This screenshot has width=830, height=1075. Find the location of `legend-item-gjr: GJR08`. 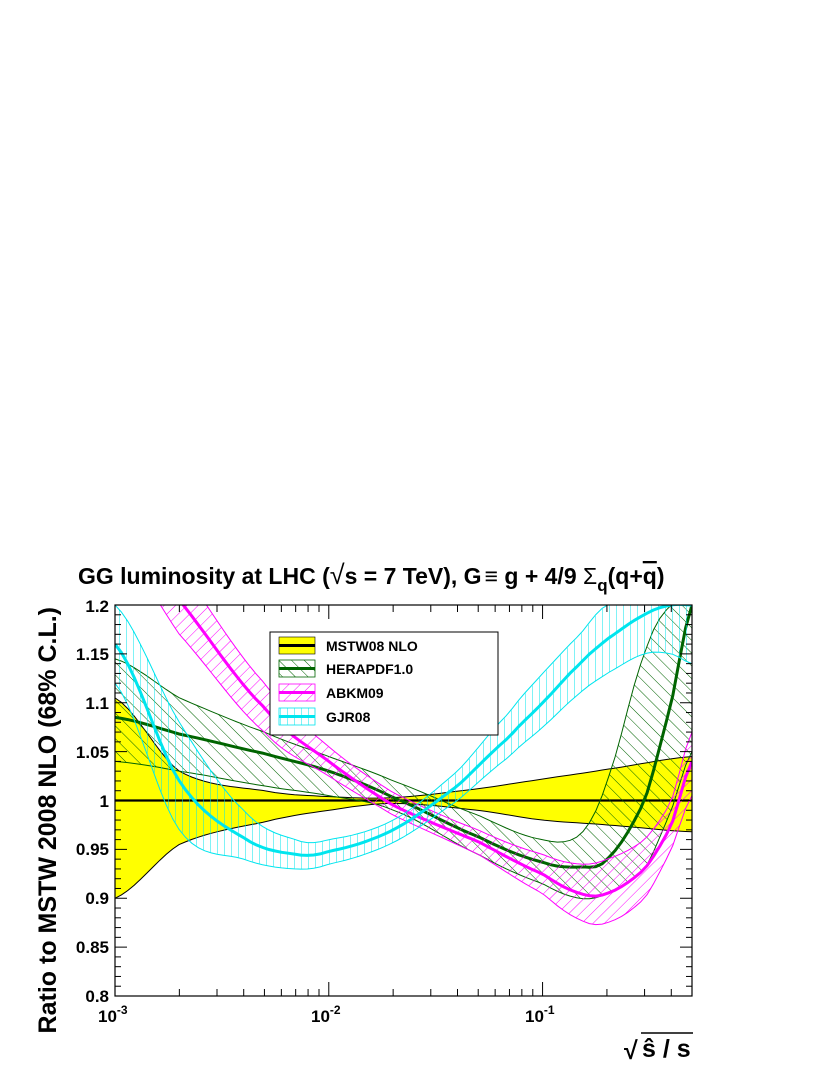

legend-item-gjr: GJR08 is located at coordinates (324, 716).